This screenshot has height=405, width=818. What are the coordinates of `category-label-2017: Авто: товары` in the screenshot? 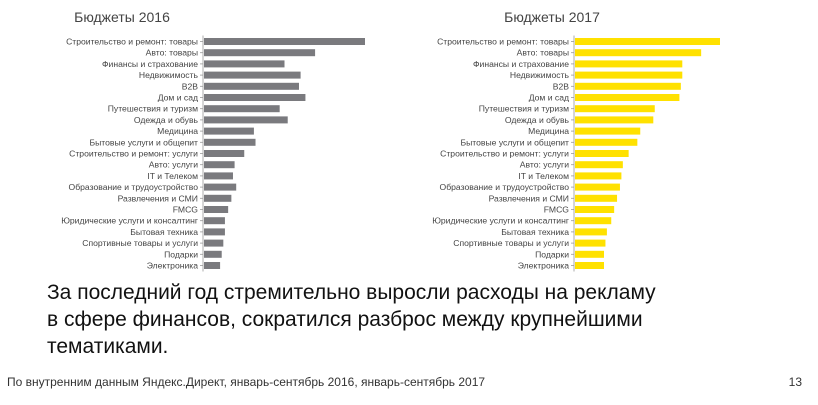 It's located at (543, 53).